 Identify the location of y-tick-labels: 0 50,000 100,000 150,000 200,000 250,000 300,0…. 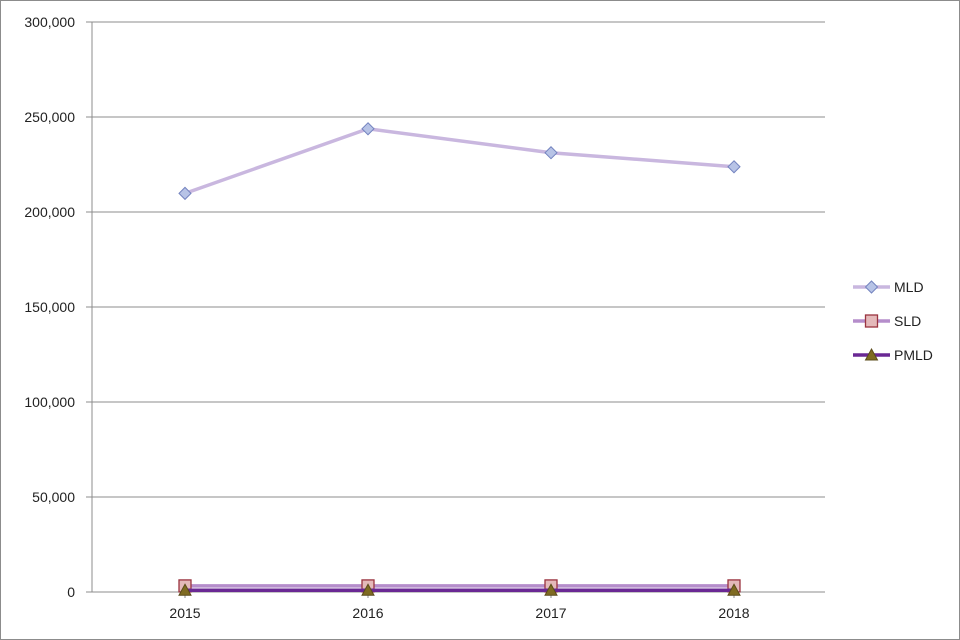
(49, 307).